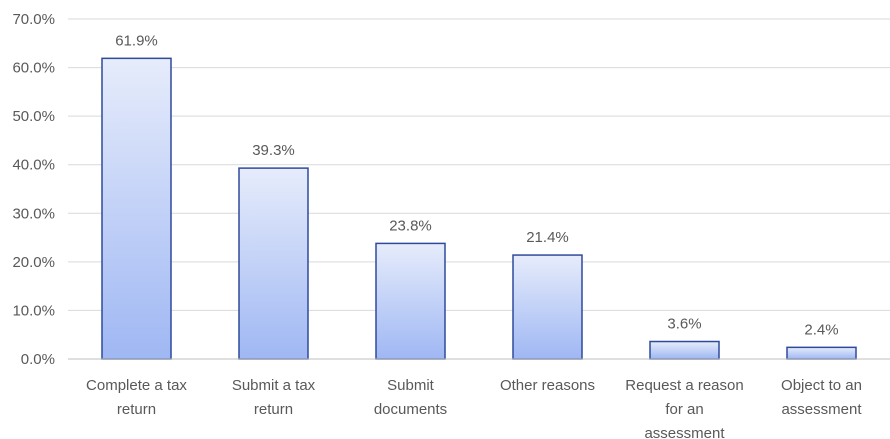 This screenshot has width=890, height=439. What do you see at coordinates (136, 40) in the screenshot?
I see `data-label: 61.9%` at bounding box center [136, 40].